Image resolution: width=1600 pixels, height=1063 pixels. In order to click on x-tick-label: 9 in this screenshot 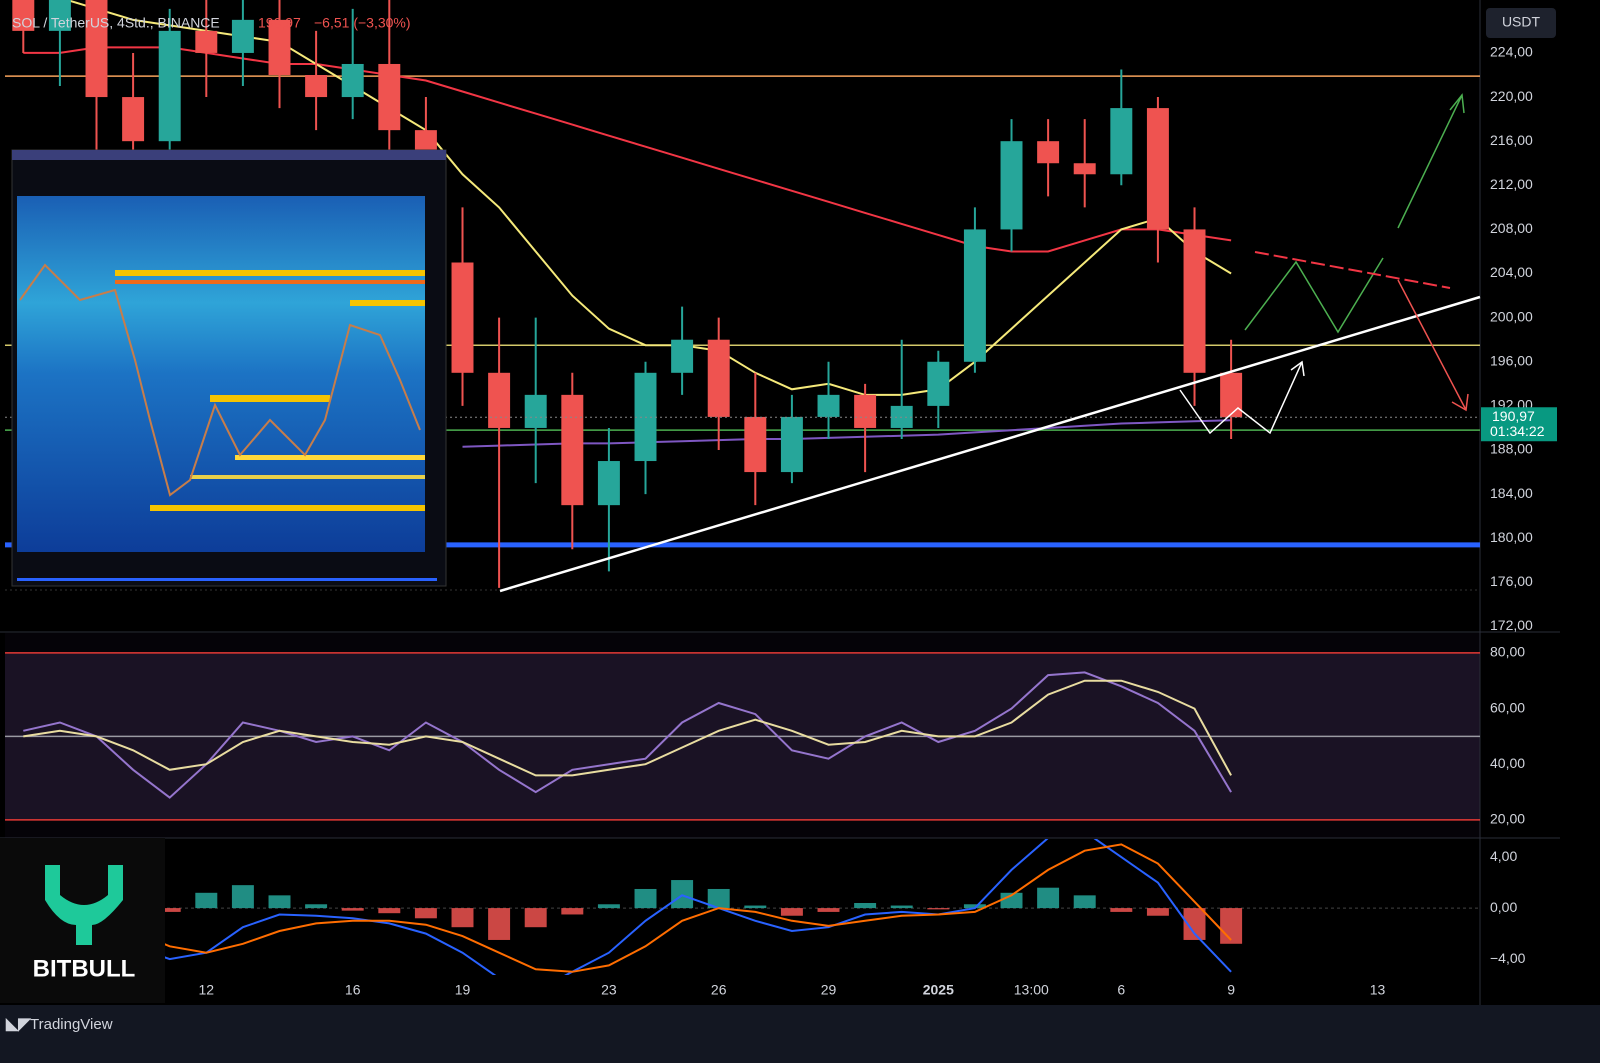, I will do `click(1231, 990)`.